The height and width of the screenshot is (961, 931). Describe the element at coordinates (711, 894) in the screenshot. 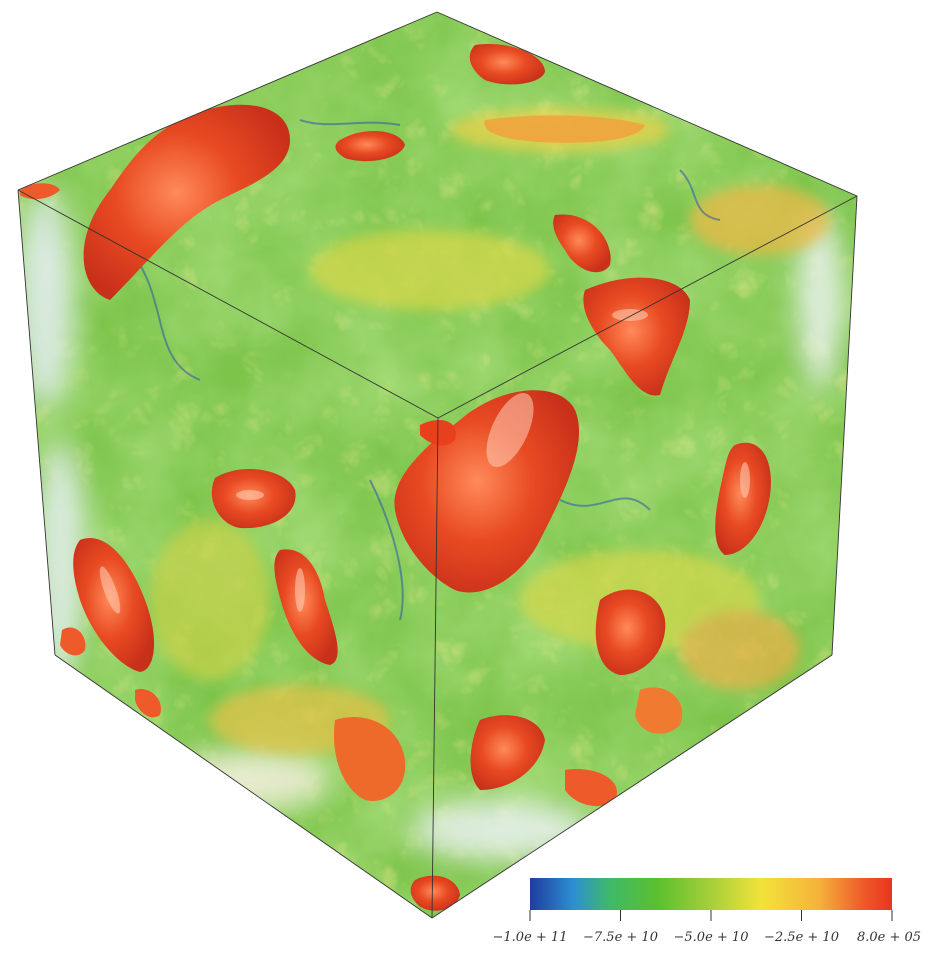

I see `colorbar-gradient` at that location.